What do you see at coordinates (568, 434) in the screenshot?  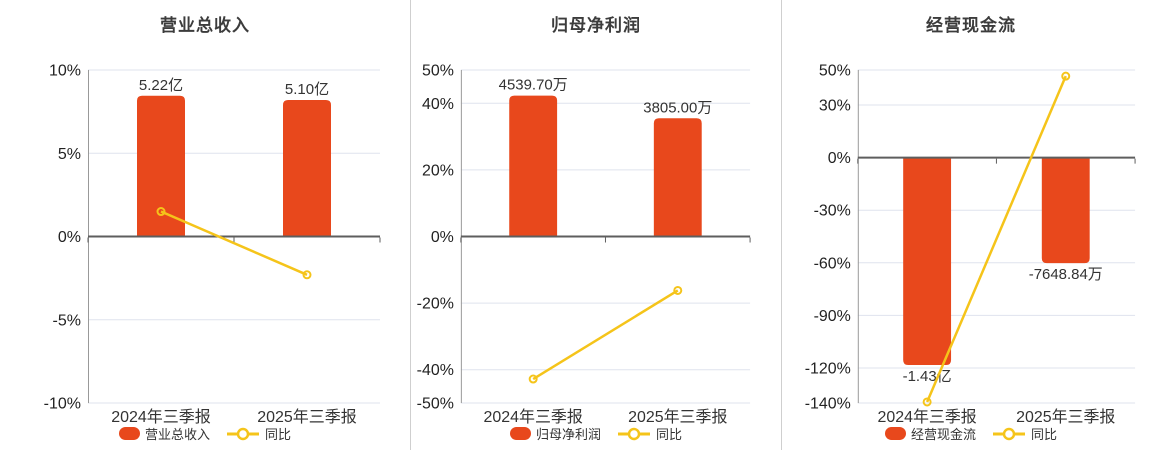 I see `legend-label: 归母净利润` at bounding box center [568, 434].